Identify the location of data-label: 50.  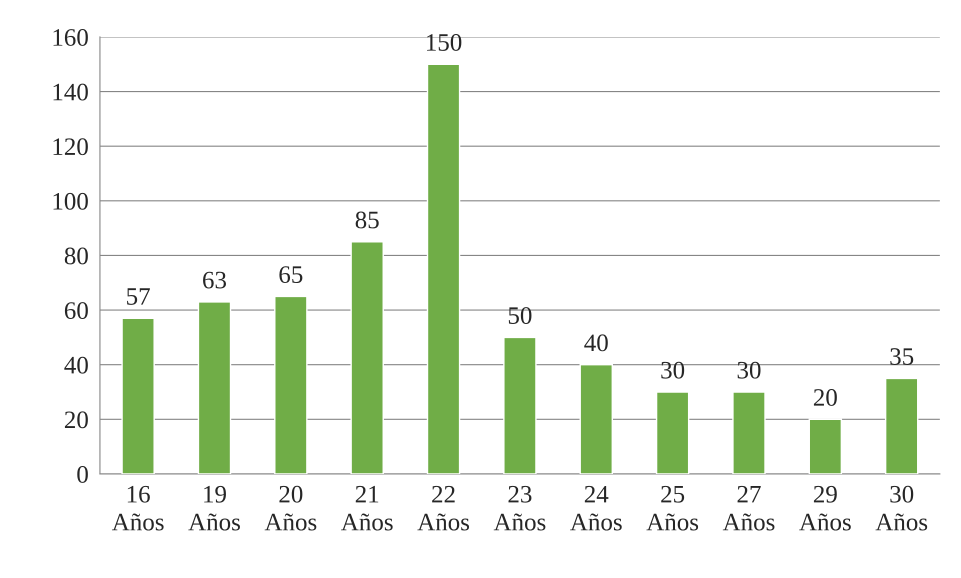
(520, 315).